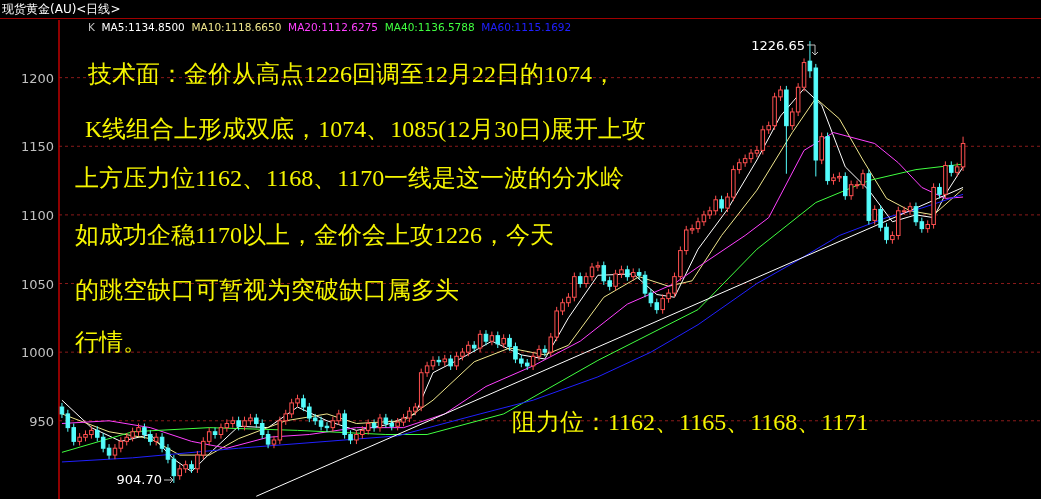 The image size is (1041, 499). Describe the element at coordinates (315, 235) in the screenshot. I see `annotation: 如成功企稳1170以上，金价会上攻1226，今天` at that location.